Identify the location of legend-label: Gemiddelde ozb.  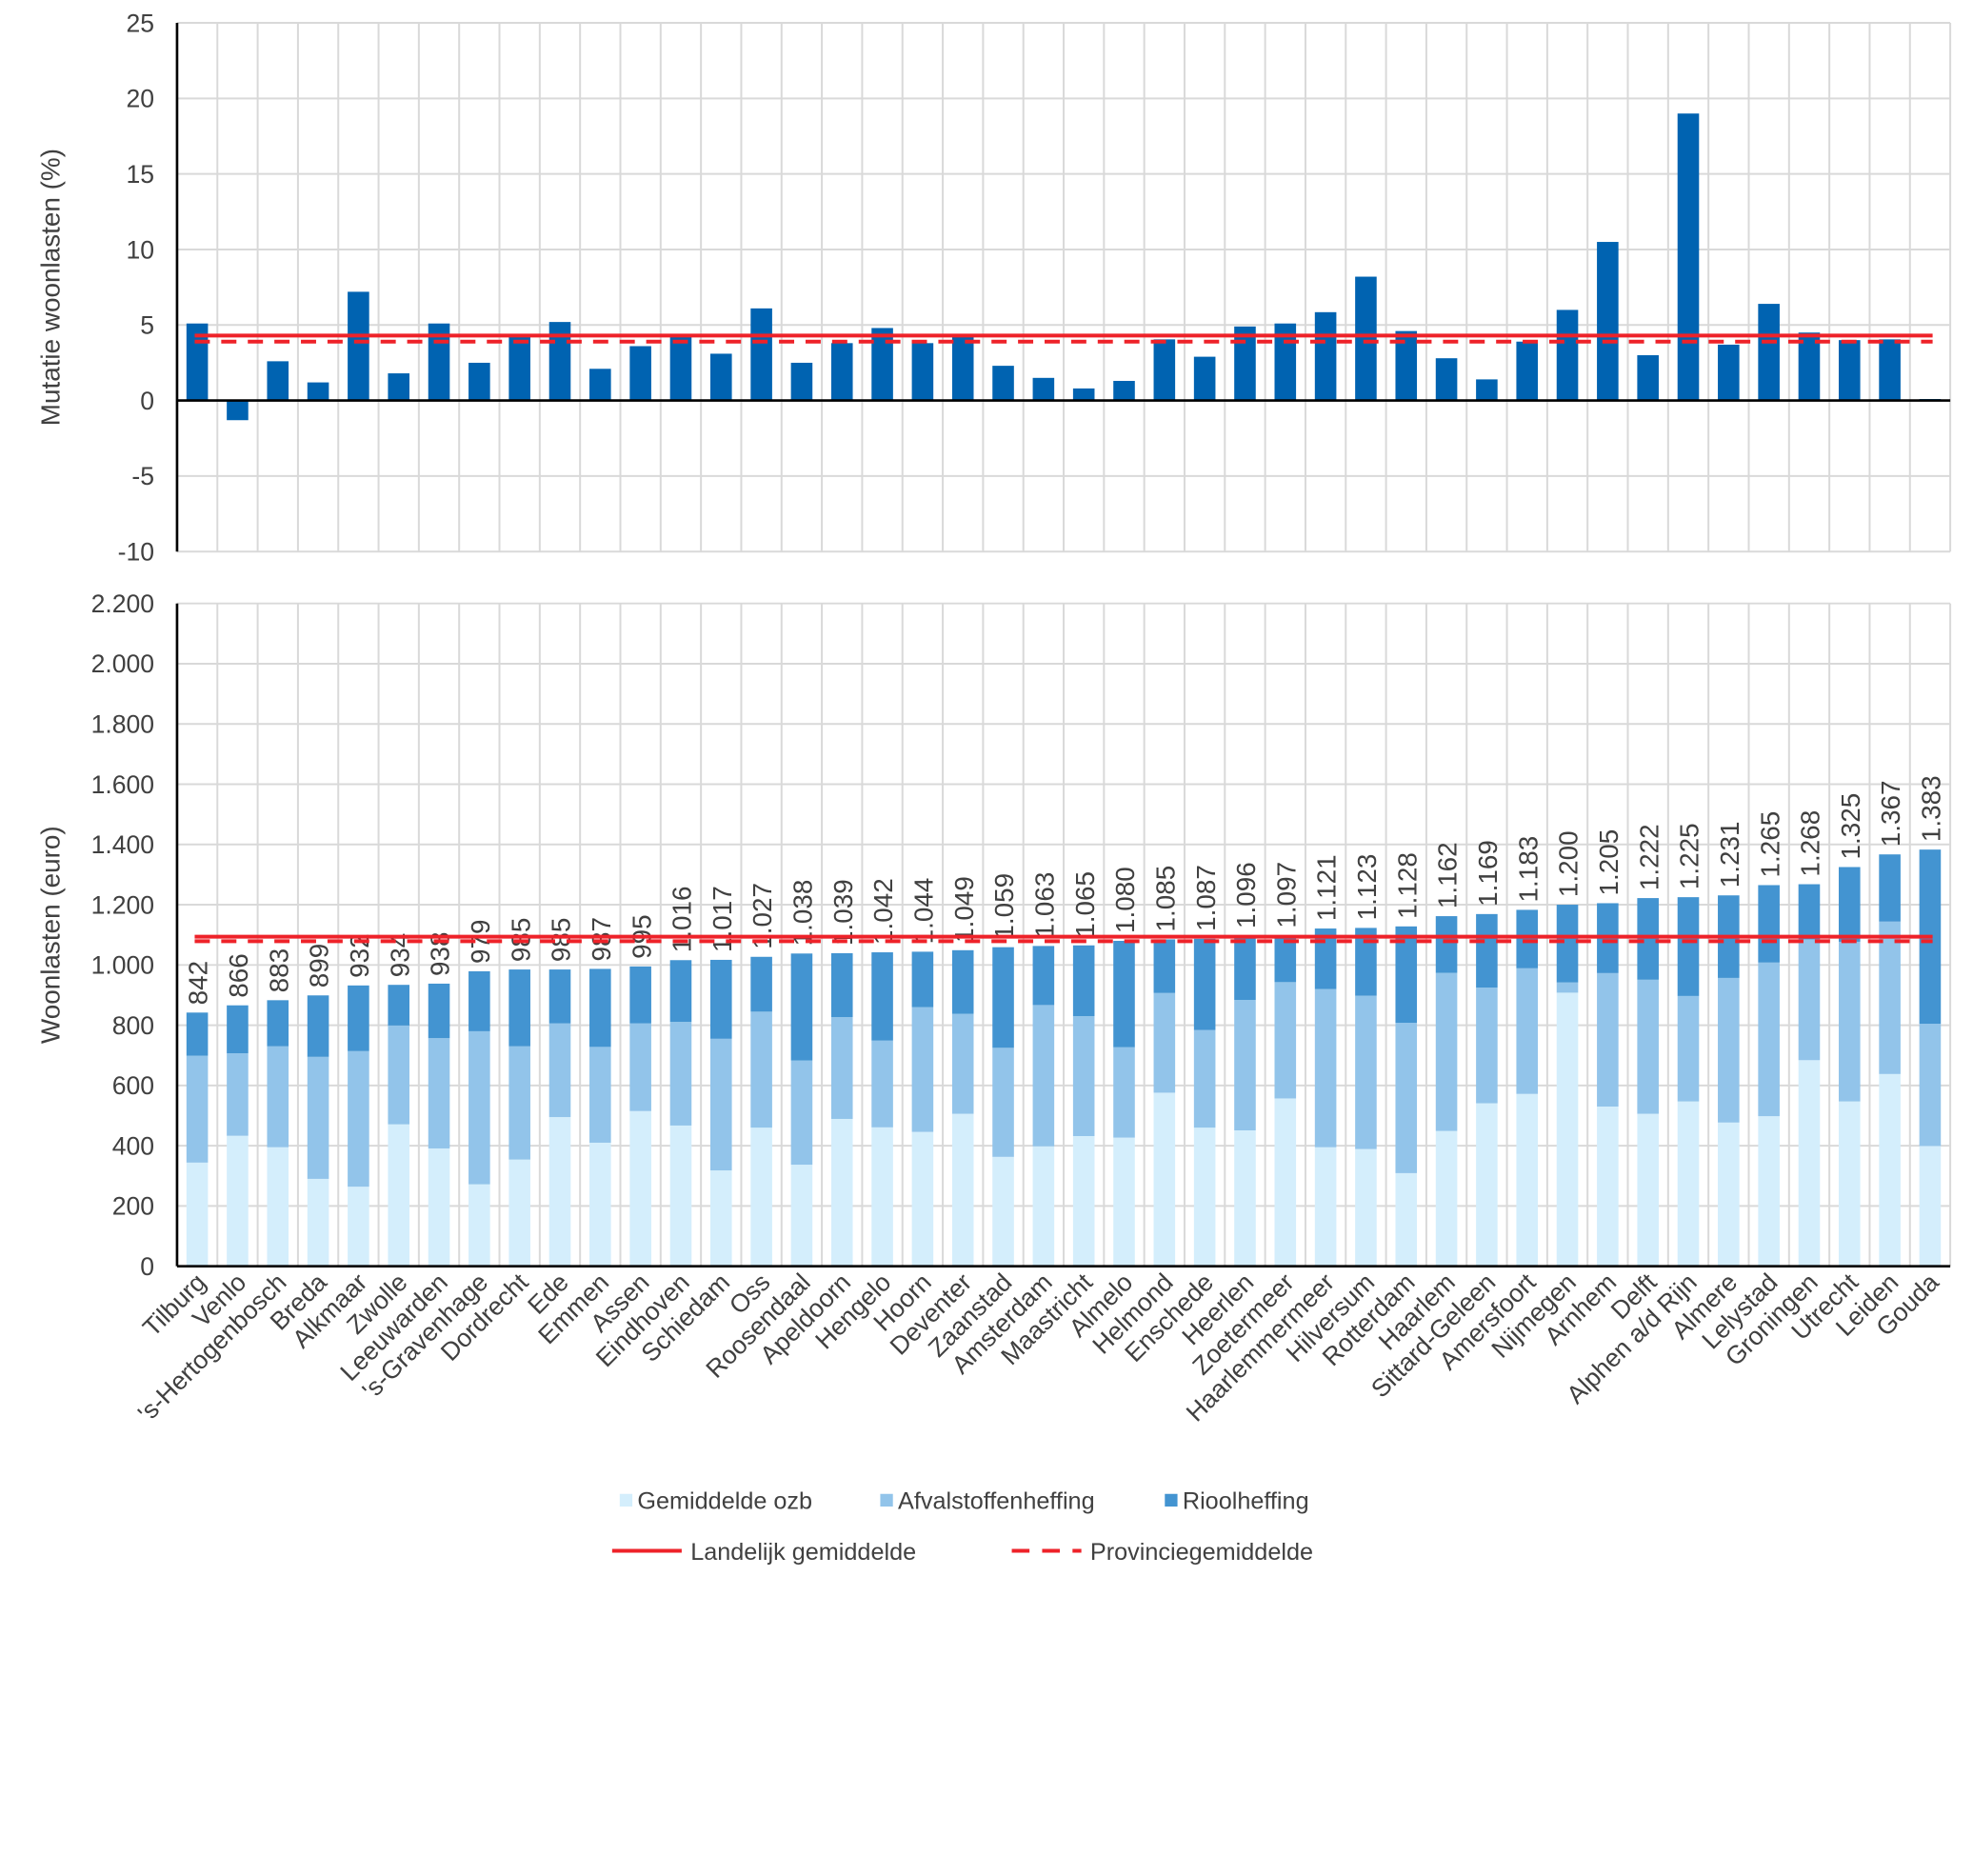
(724, 1501).